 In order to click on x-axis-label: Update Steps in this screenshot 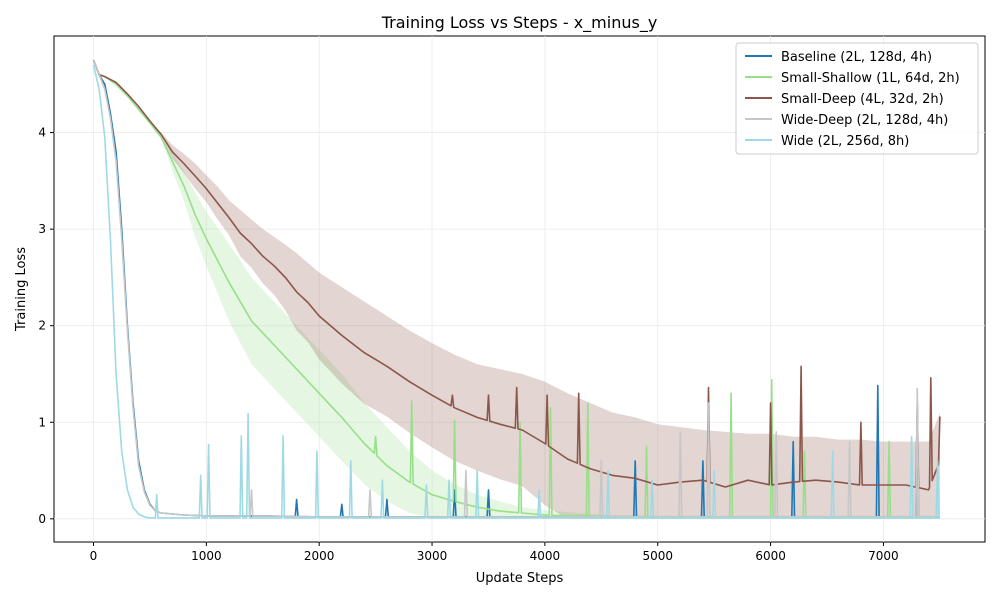, I will do `click(520, 578)`.